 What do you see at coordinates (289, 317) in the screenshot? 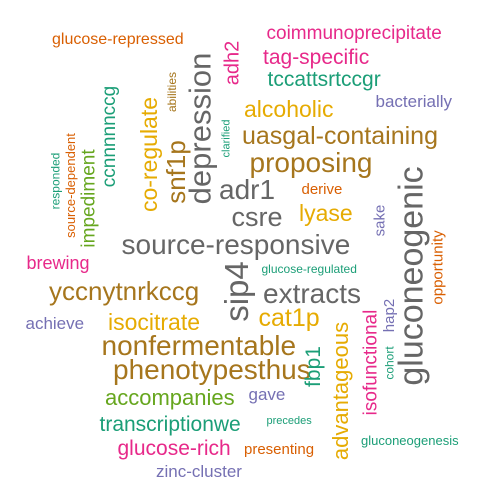
I see `word-cat1p: cat1p` at bounding box center [289, 317].